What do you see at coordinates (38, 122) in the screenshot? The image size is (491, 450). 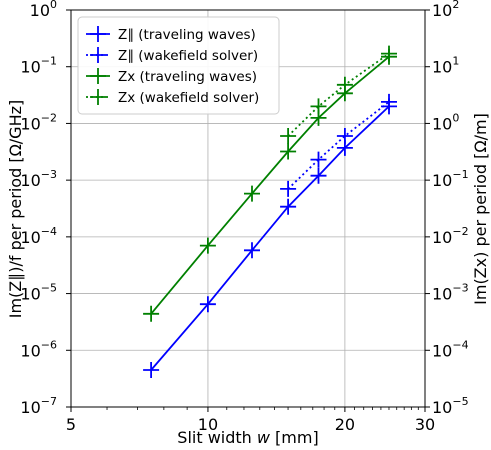 I see `y-left-tick-label: 10⁻²` at bounding box center [38, 122].